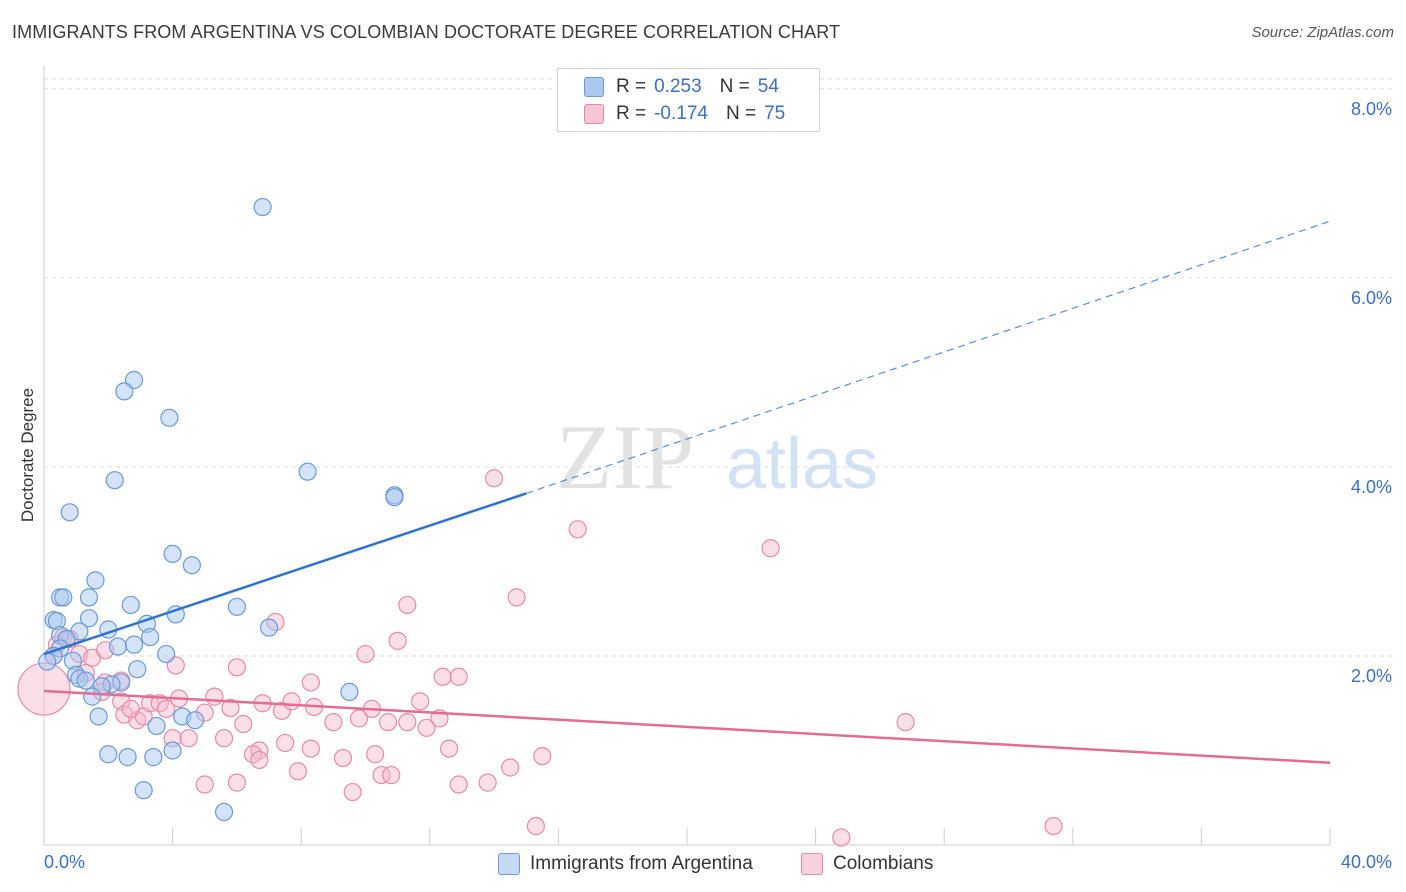 The height and width of the screenshot is (892, 1406). I want to click on y-tick-label: 6.0%, so click(1371, 297).